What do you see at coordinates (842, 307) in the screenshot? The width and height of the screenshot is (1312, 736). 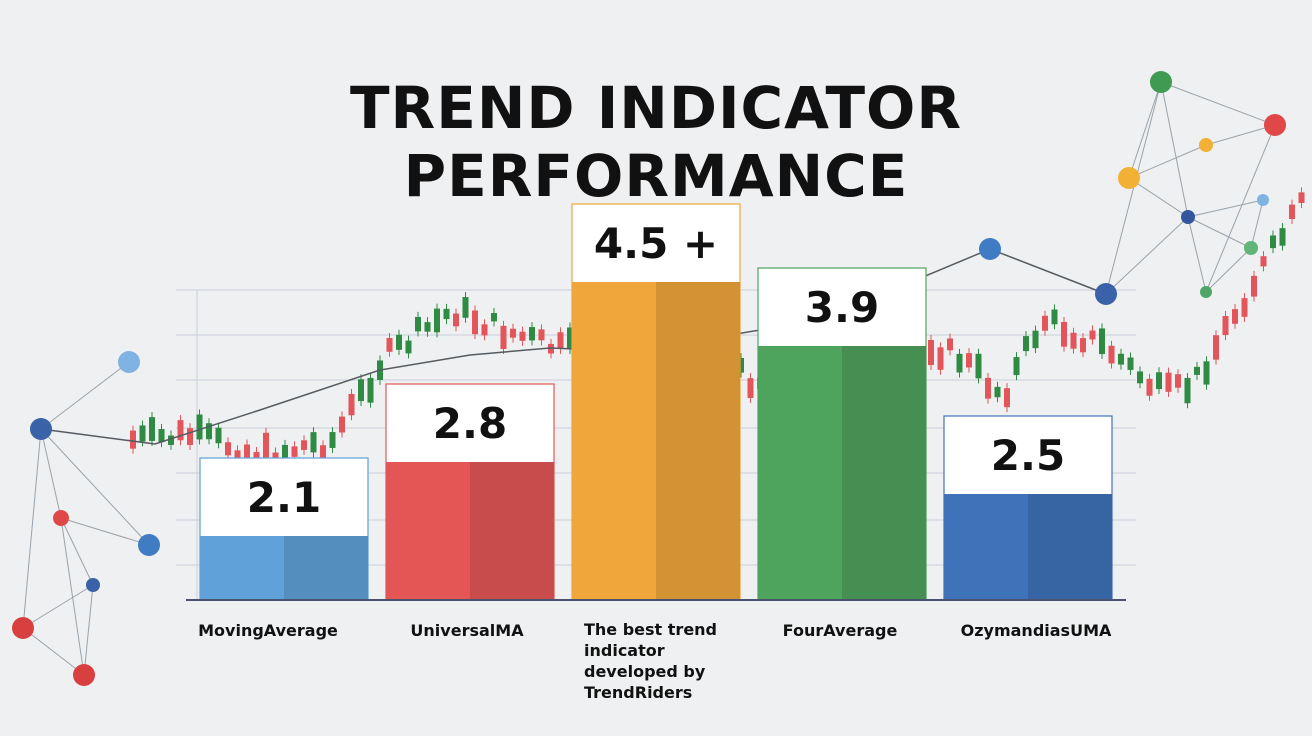 I see `data-label: 3.9` at bounding box center [842, 307].